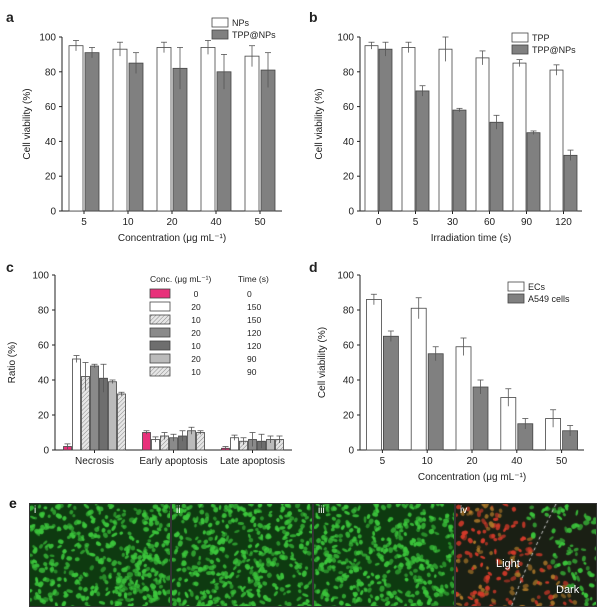 The height and width of the screenshot is (613, 600). What do you see at coordinates (128, 222) in the screenshot?
I see `x-tick-label-a: 10` at bounding box center [128, 222].